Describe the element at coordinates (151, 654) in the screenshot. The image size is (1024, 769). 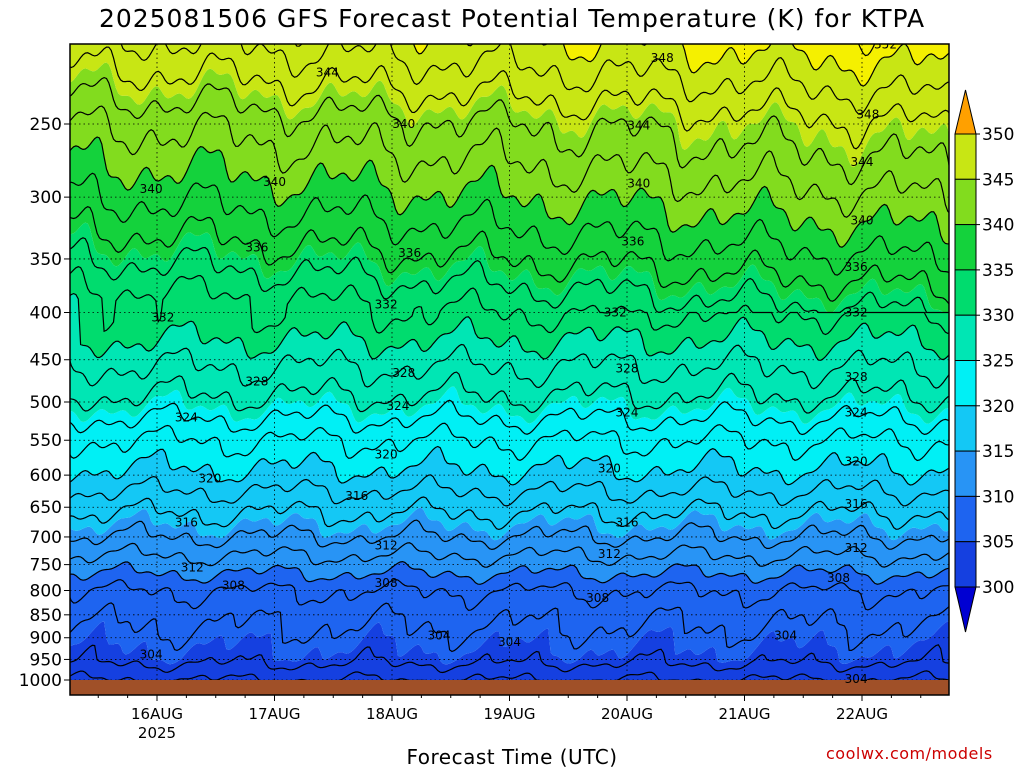
I see `contour-label: 304` at that location.